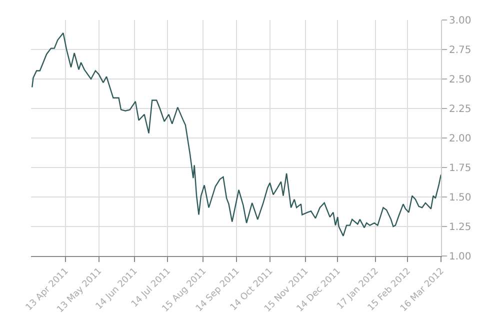 The width and height of the screenshot is (489, 327). What do you see at coordinates (460, 198) in the screenshot?
I see `y-tick-label: 1.50` at bounding box center [460, 198].